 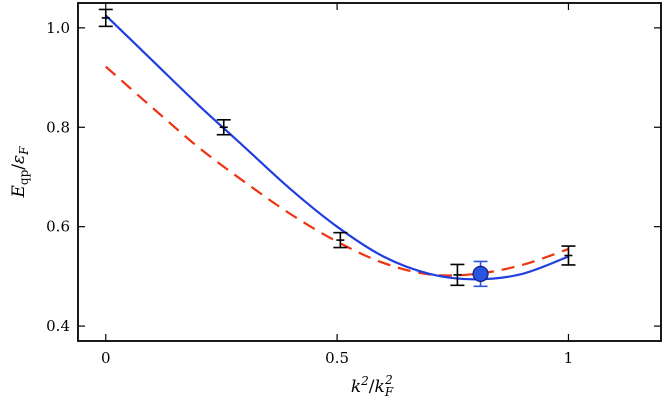 What do you see at coordinates (58, 28) in the screenshot?
I see `y-tick-label: 1.0` at bounding box center [58, 28].